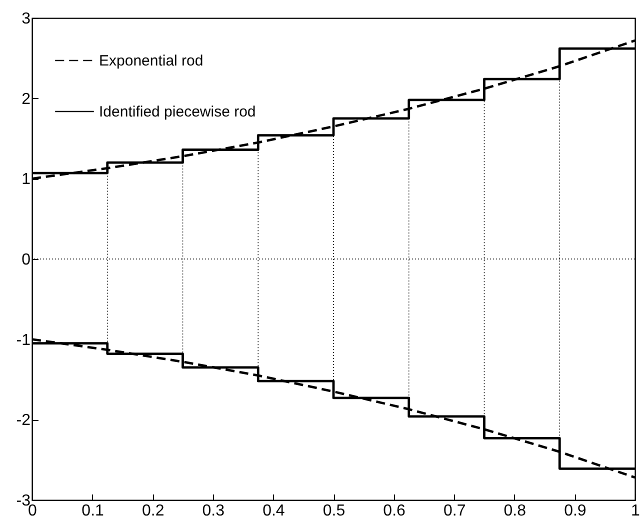 The image size is (644, 523). I want to click on y-tick-label: -2, so click(23, 421).